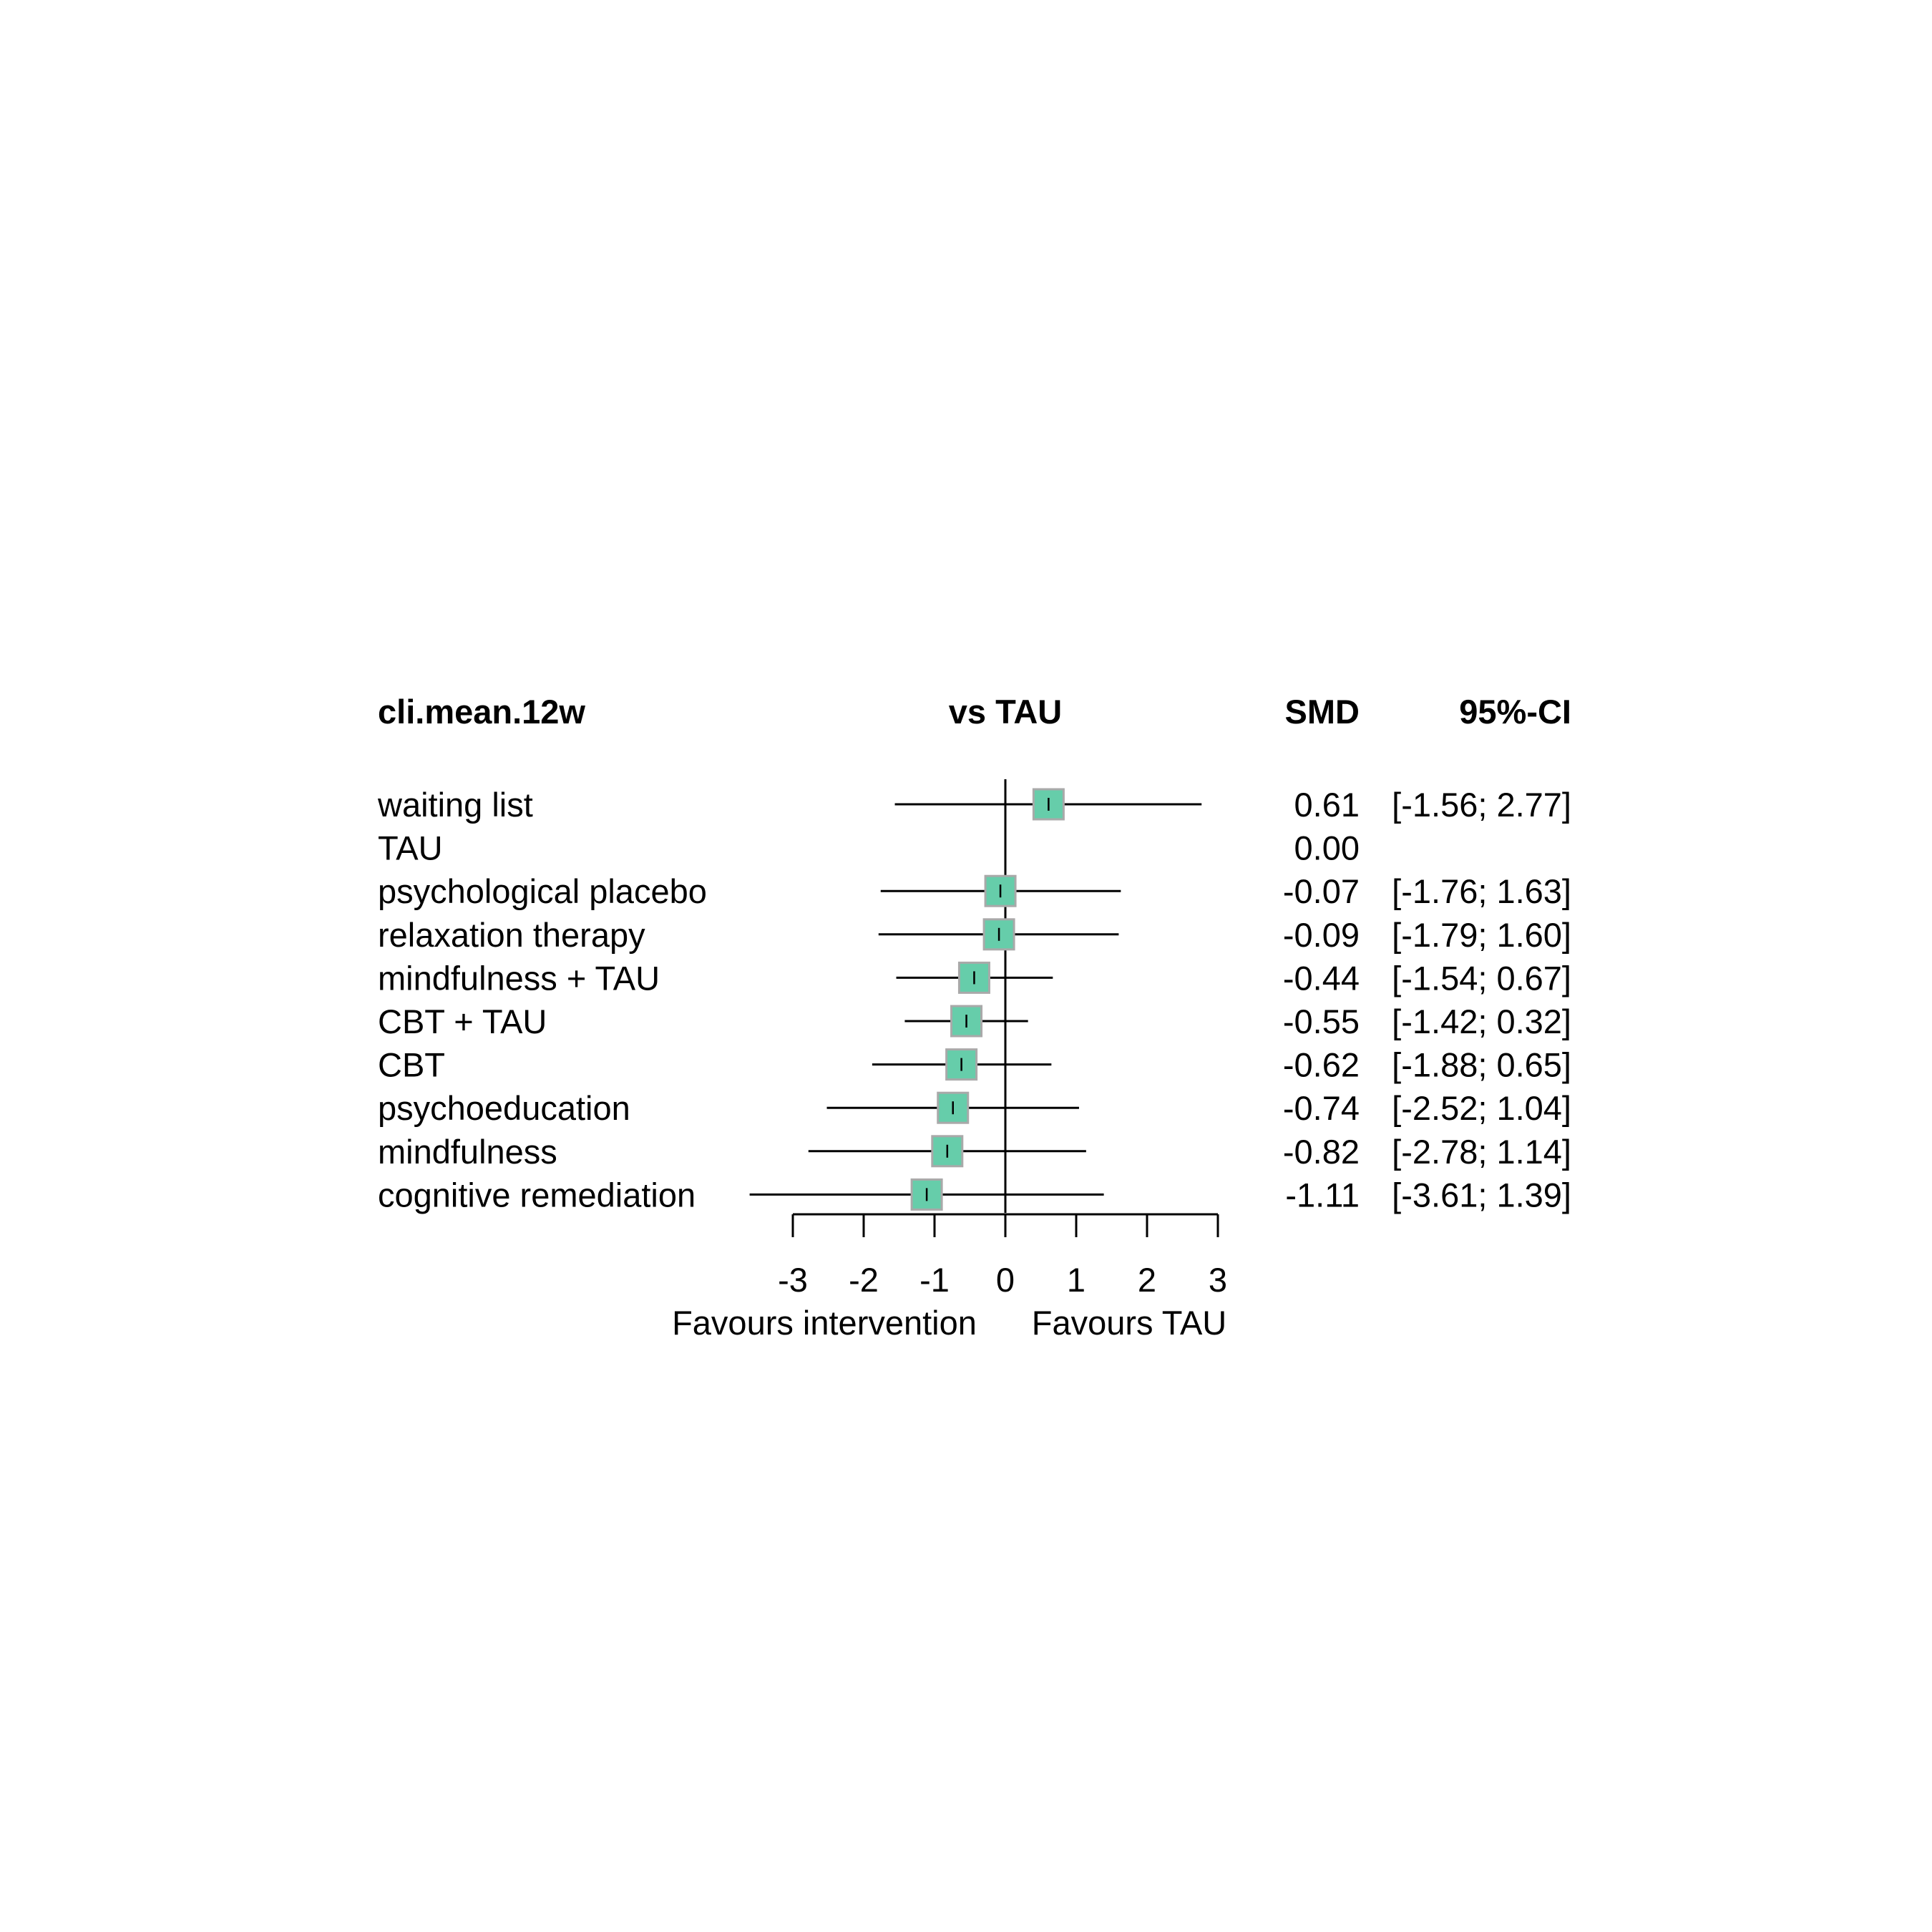 This screenshot has height=1932, width=1932. I want to click on x-axis: -3 -2 -1 0 1 2 3, so click(1002, 1256).